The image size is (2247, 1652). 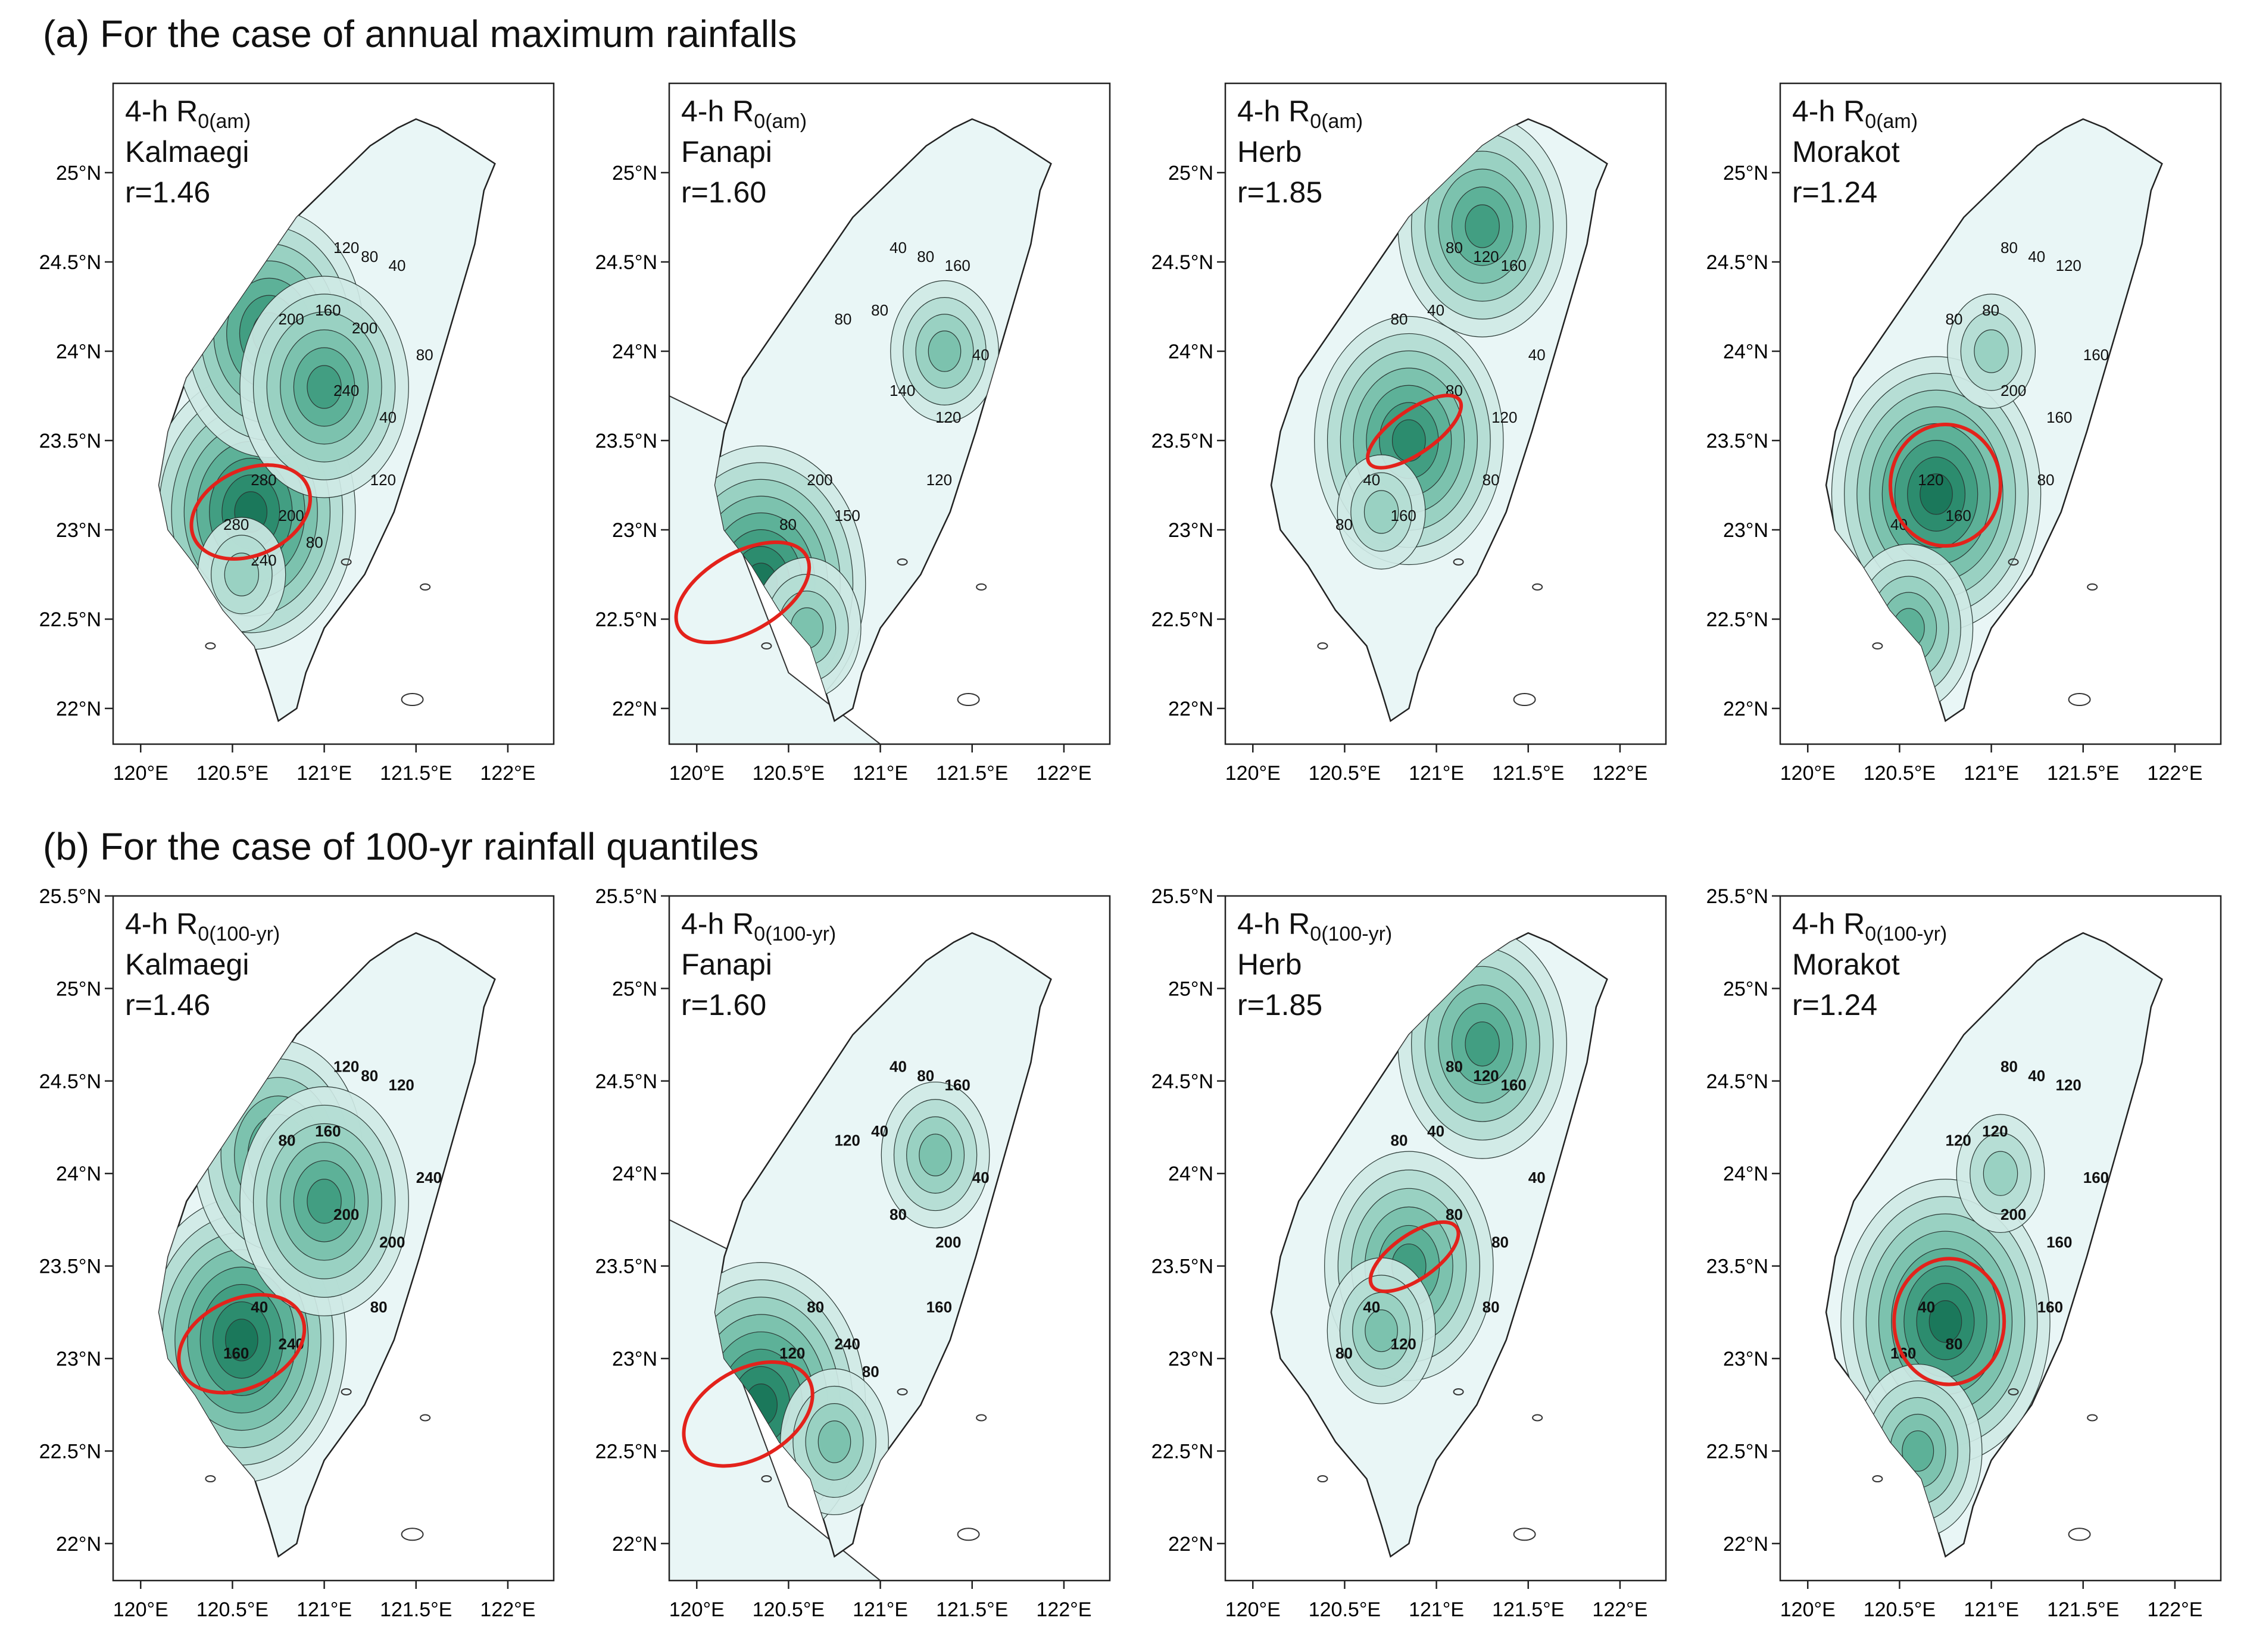 I want to click on lat-tick-label: 24.5°N, so click(x=626, y=1081).